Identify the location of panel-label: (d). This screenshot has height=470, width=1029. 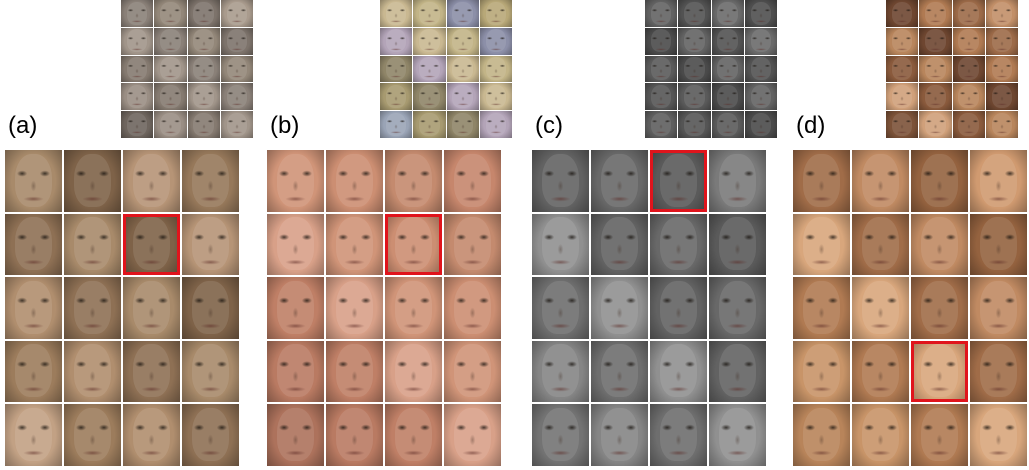
(811, 125).